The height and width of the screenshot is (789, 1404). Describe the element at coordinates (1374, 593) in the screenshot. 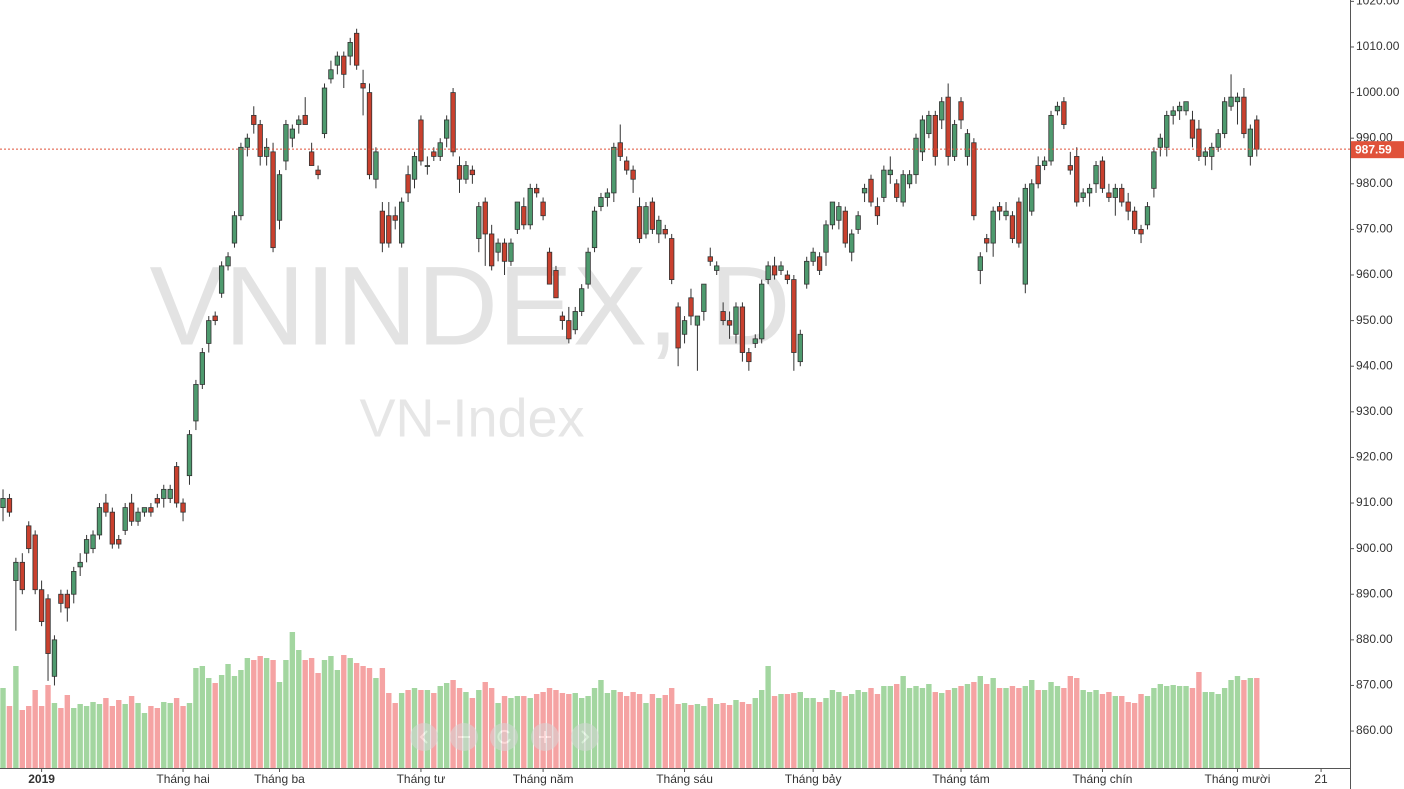

I see `y-tick-label: 890.00` at that location.